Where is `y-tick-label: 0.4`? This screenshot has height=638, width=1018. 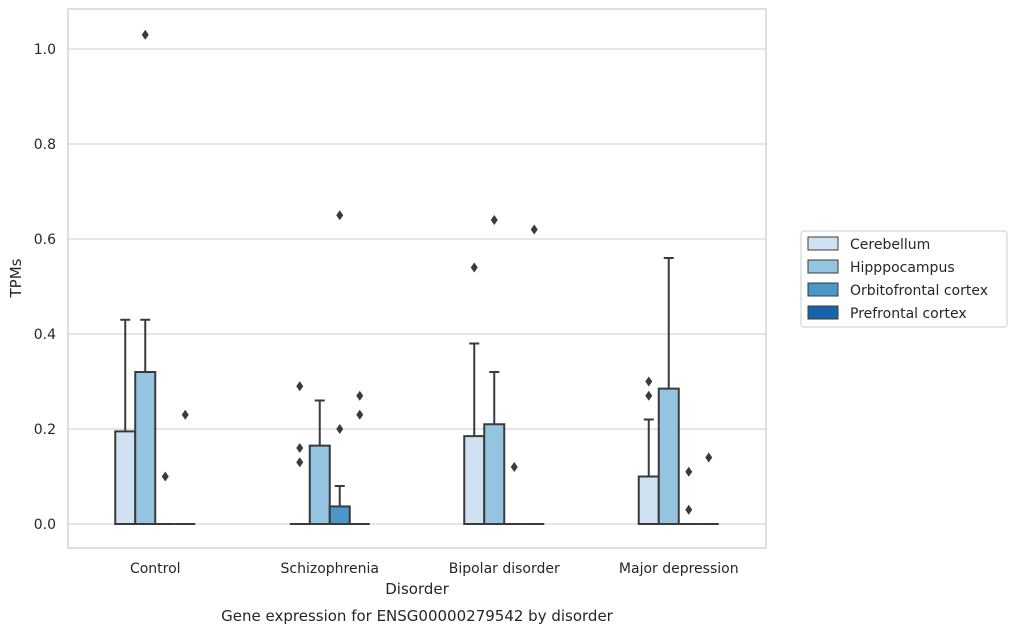 y-tick-label: 0.4 is located at coordinates (45, 335).